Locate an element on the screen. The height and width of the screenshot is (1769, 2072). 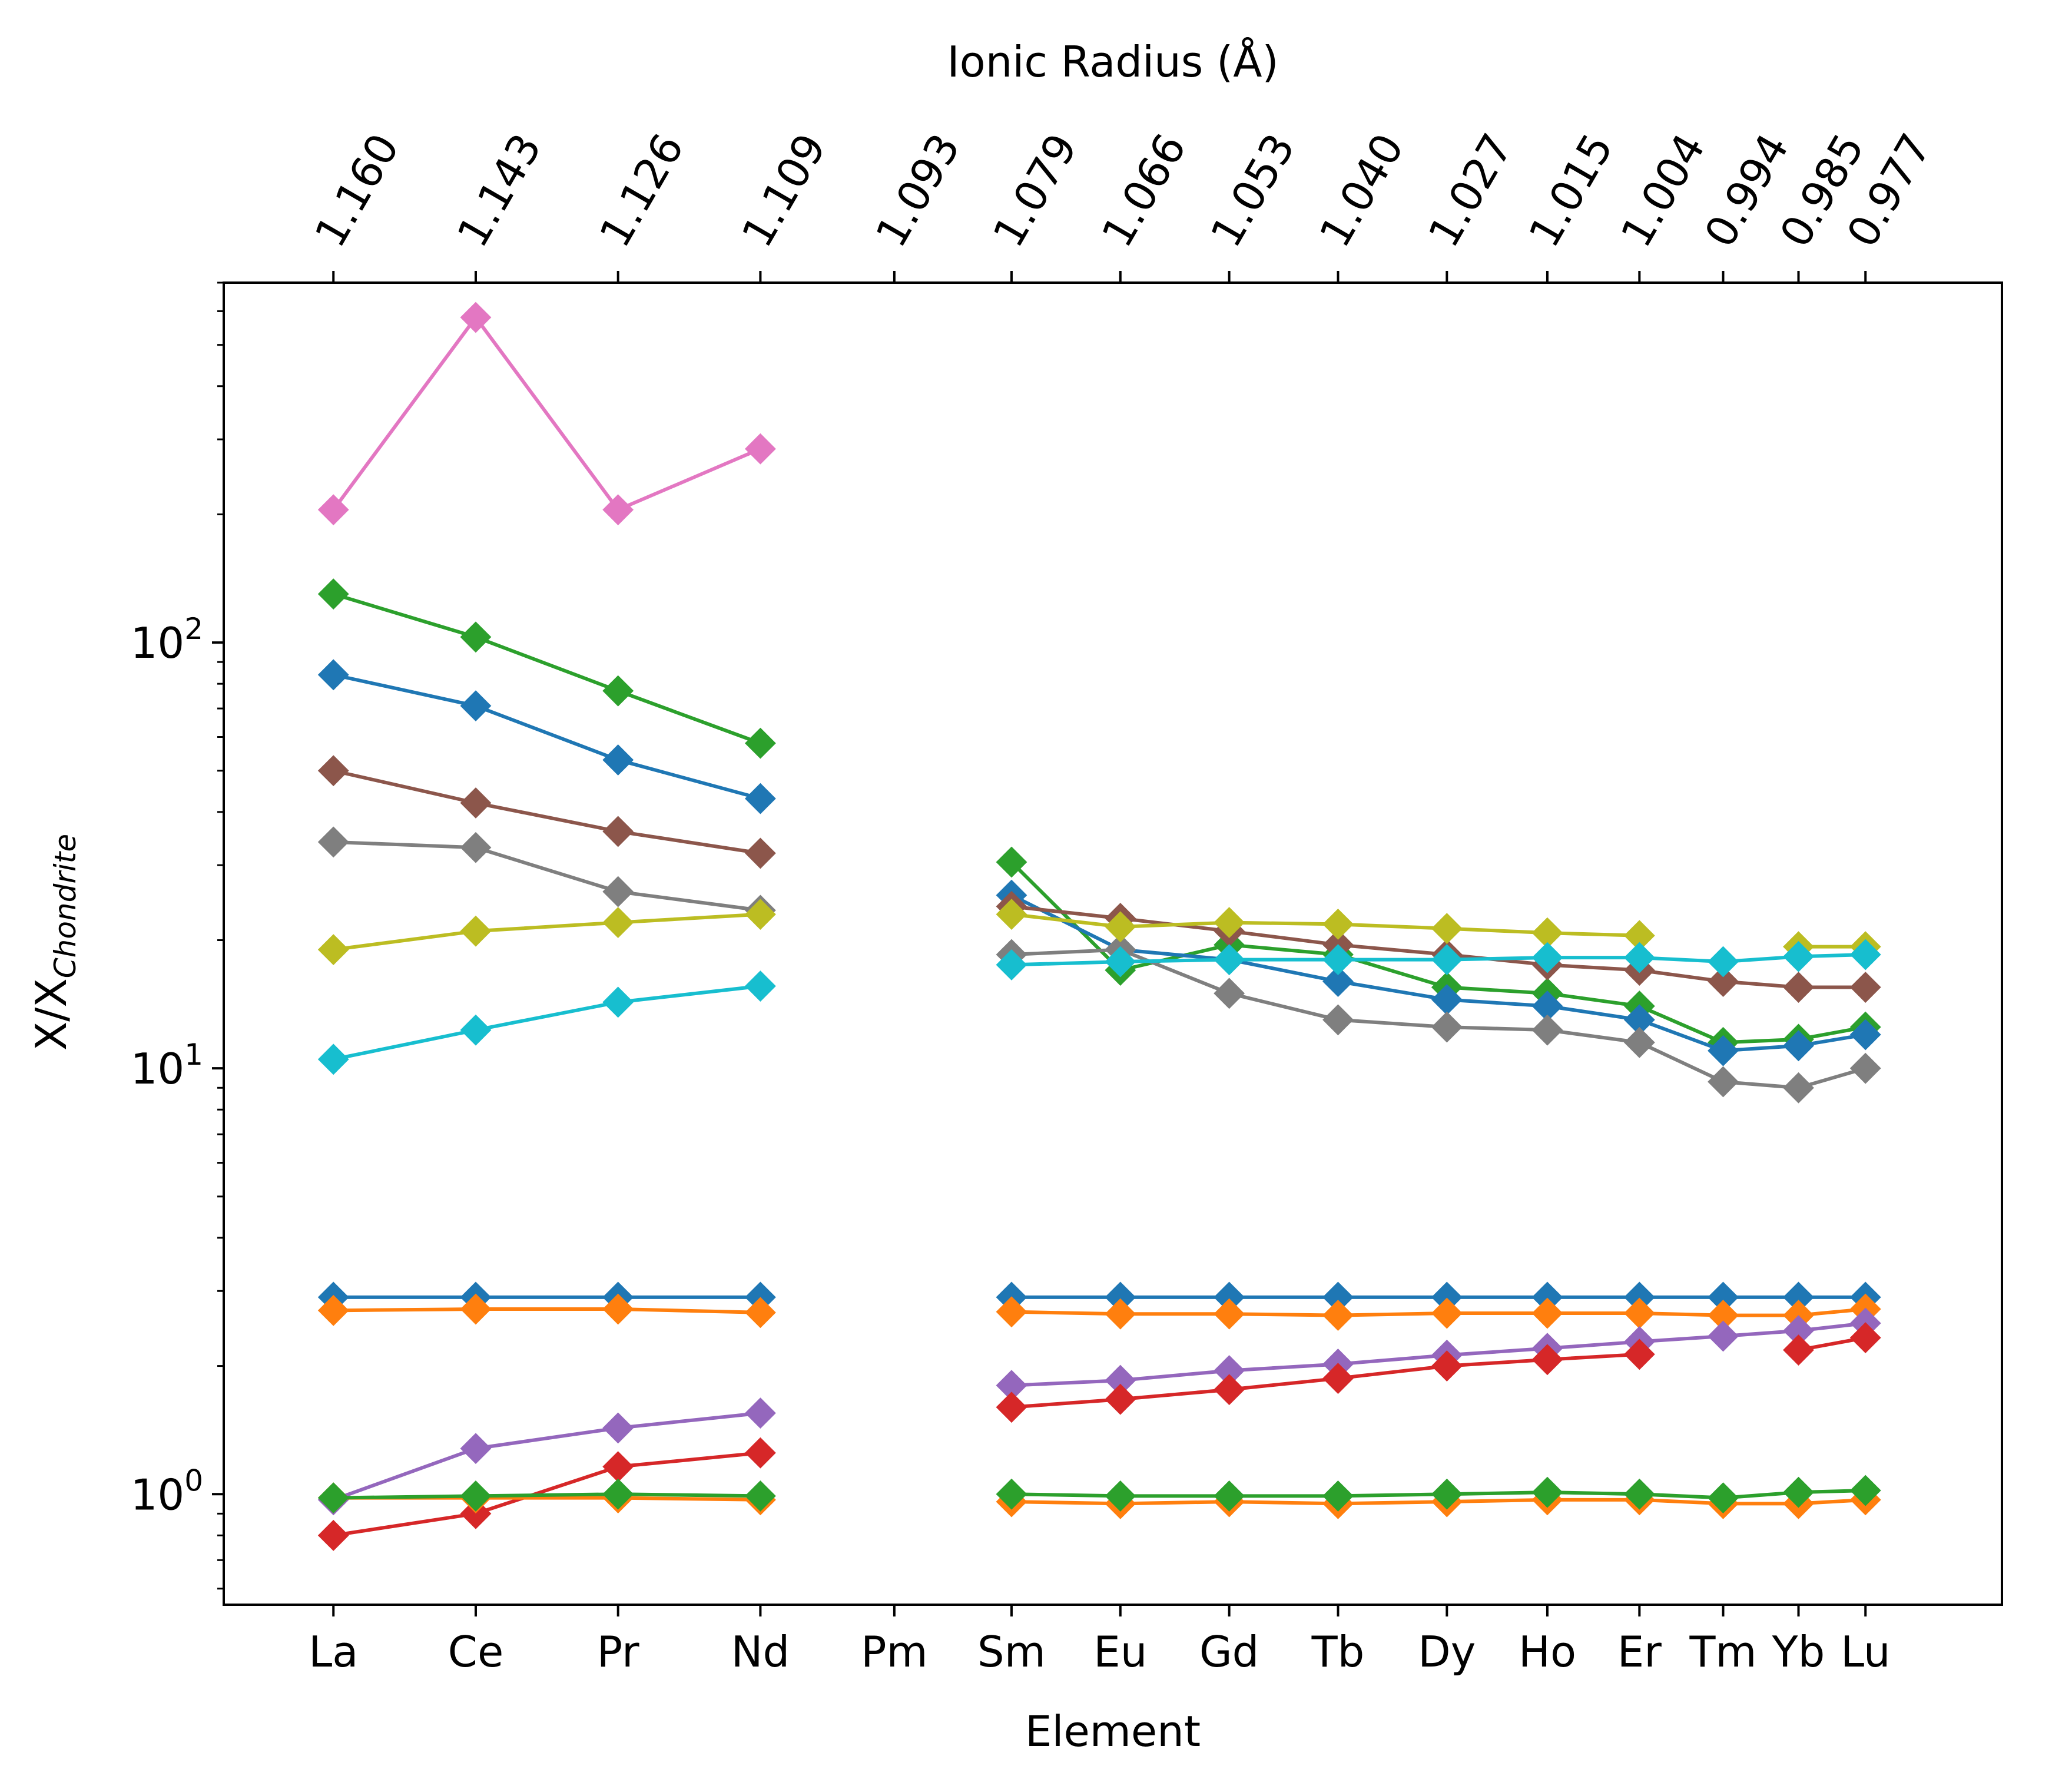
bottom-x-axis: La Ce Pr Nd Pm Sm Eu Gd Tb Dy Ho Er Tm Yb Lu is located at coordinates (1099, 1641).